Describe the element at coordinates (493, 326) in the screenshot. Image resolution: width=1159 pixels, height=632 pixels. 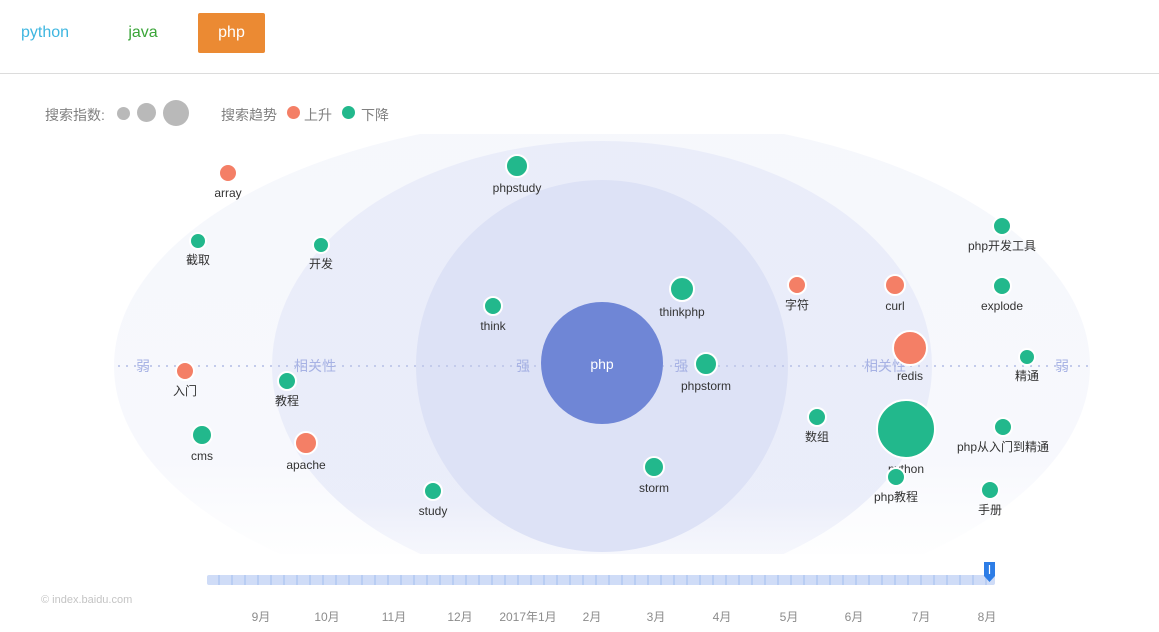
I see `keyword-label: think` at that location.